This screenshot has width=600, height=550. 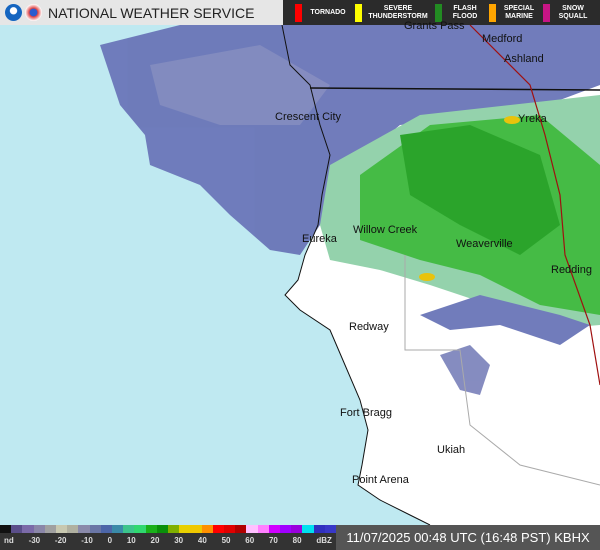 I want to click on city-label: Crescent City, so click(x=308, y=117).